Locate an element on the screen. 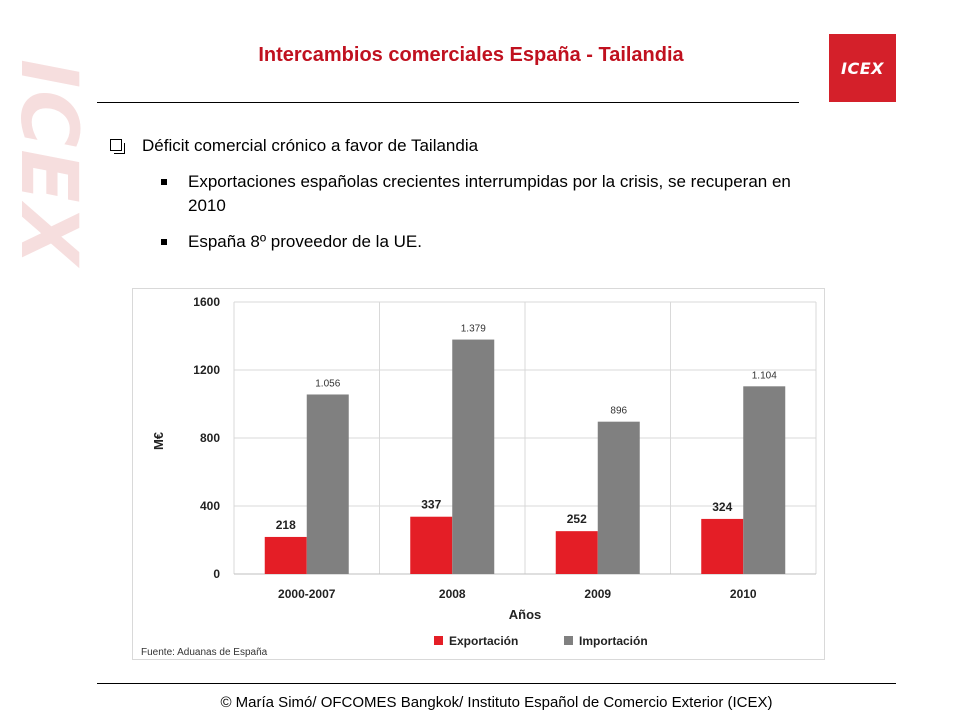 Image resolution: width=960 pixels, height=720 pixels. legend-label-importacion: Importación is located at coordinates (613, 641).